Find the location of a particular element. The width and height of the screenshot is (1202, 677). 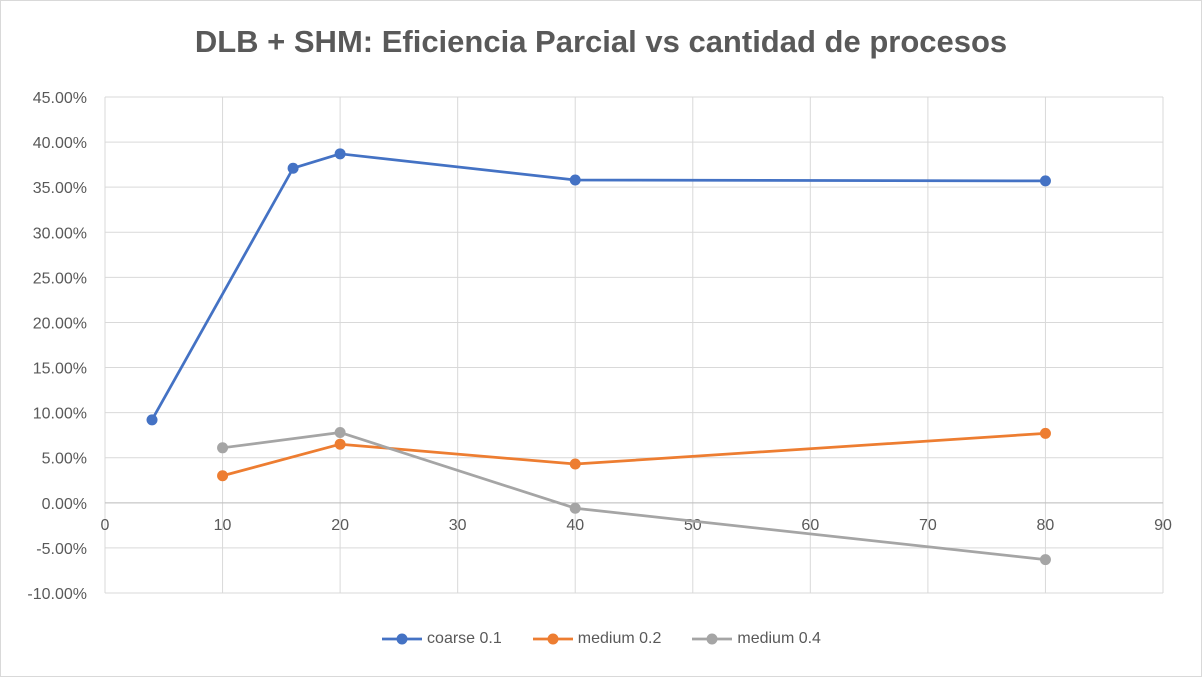

y-tick-label: -5.00% is located at coordinates (61, 549).